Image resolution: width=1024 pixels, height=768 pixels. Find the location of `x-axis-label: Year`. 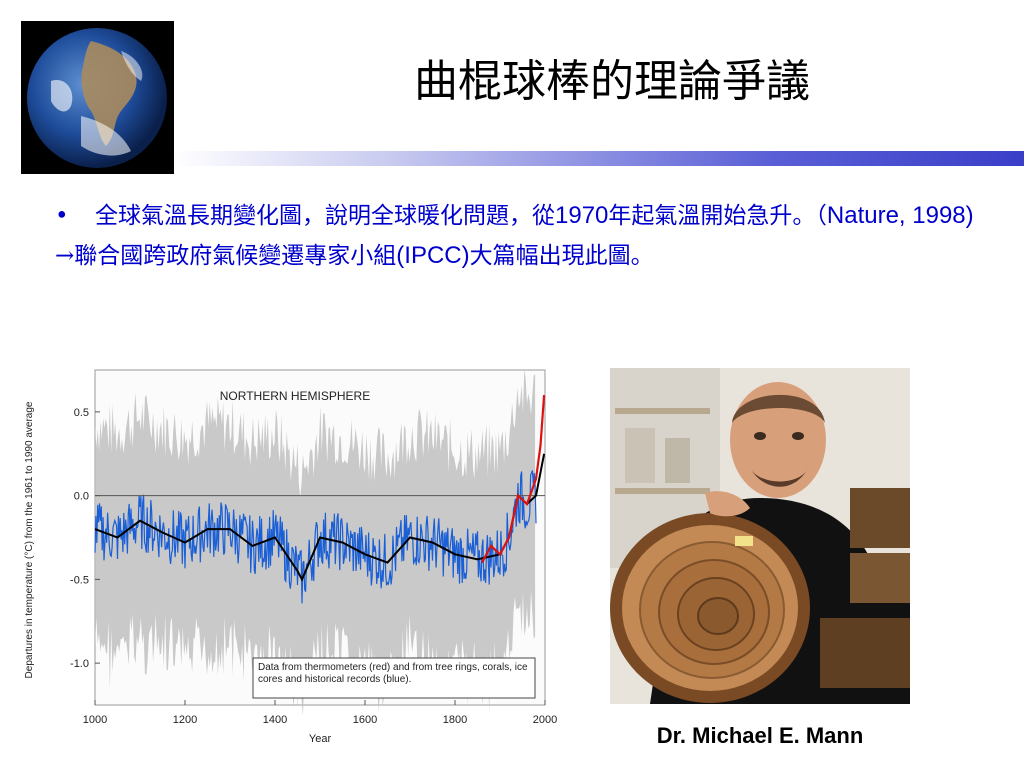

x-axis-label: Year is located at coordinates (320, 739).